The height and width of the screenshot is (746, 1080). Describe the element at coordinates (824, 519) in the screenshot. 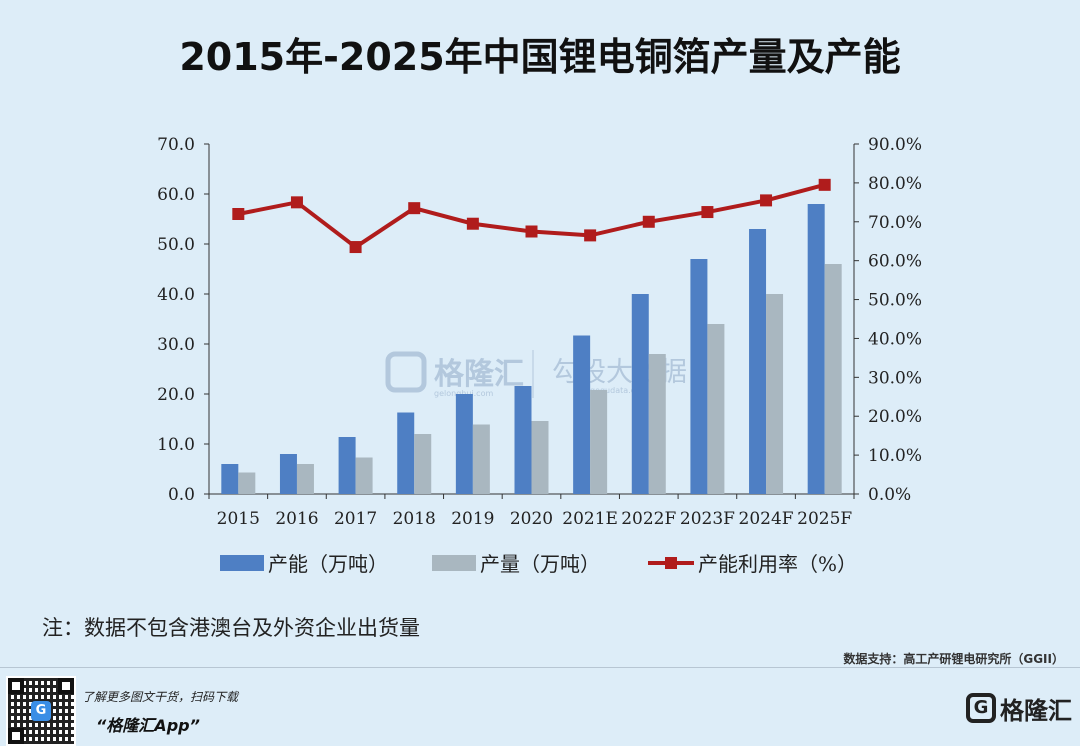

I see `x-tick-label: 2025F` at that location.